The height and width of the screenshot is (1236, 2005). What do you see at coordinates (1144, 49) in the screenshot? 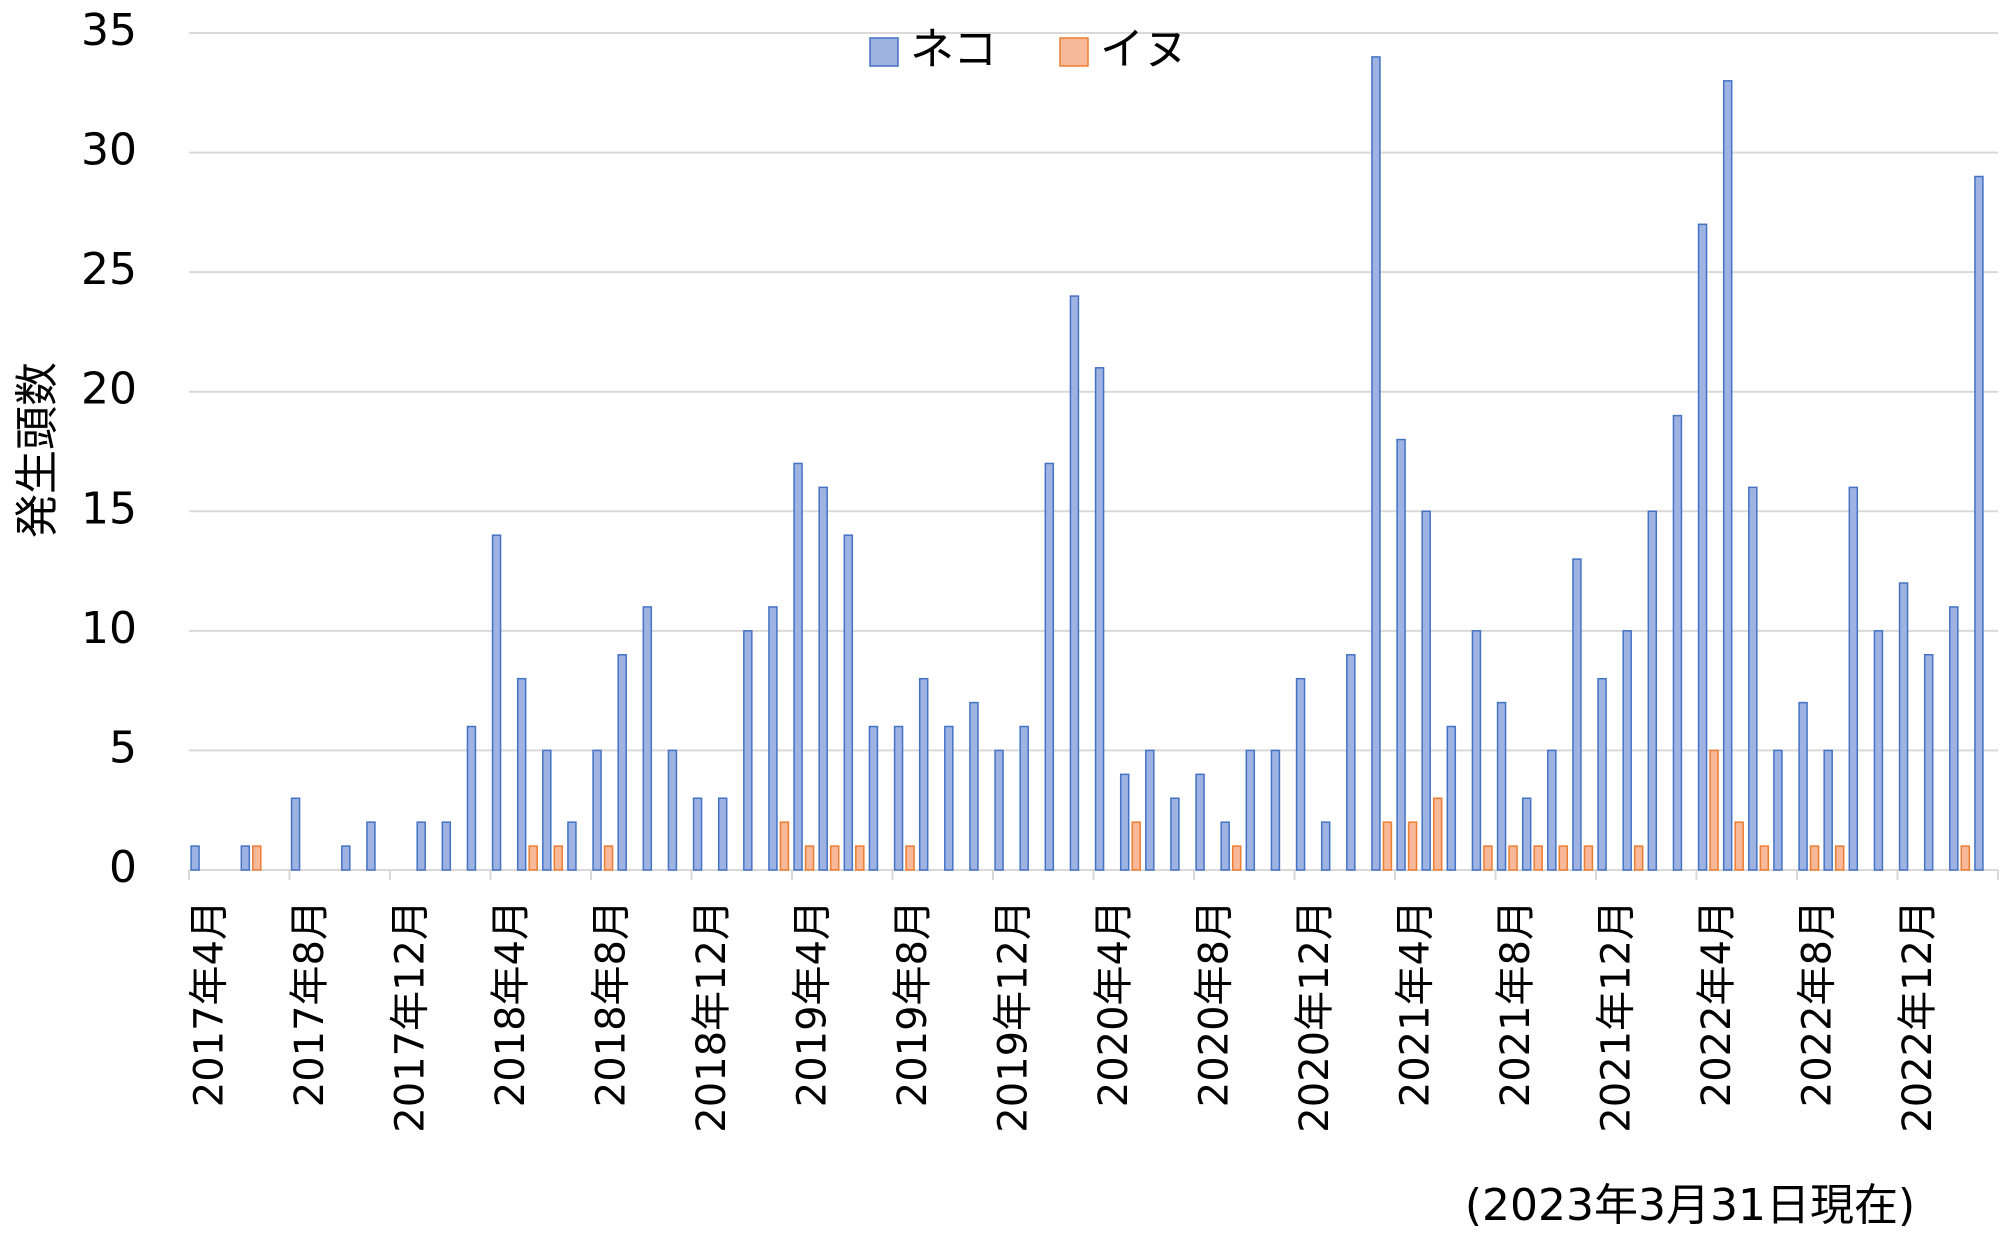
I see `legend-label: イヌ` at bounding box center [1144, 49].